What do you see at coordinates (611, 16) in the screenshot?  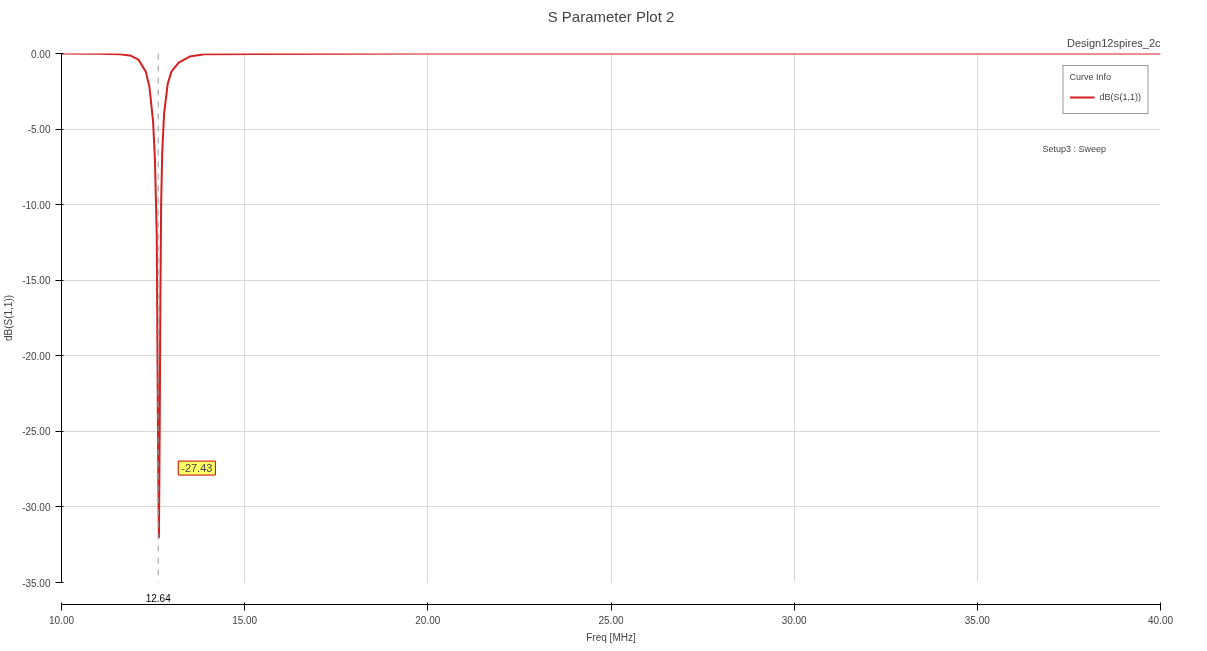 I see `chart-title: S Parameter Plot 2` at bounding box center [611, 16].